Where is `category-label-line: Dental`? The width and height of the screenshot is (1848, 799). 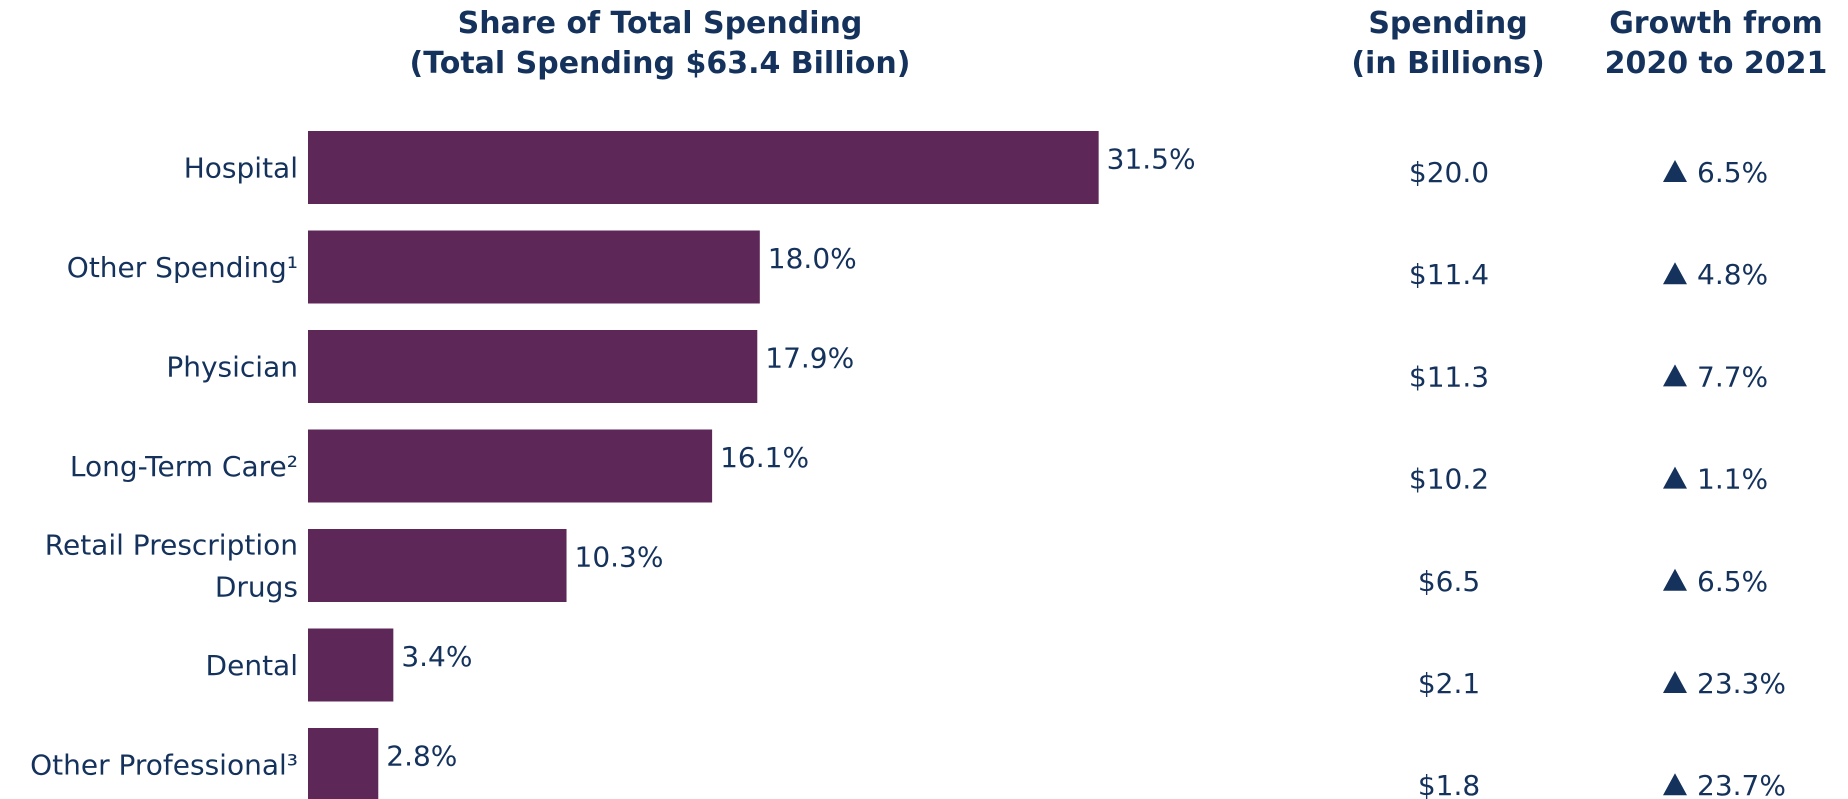 category-label-line: Dental is located at coordinates (252, 665).